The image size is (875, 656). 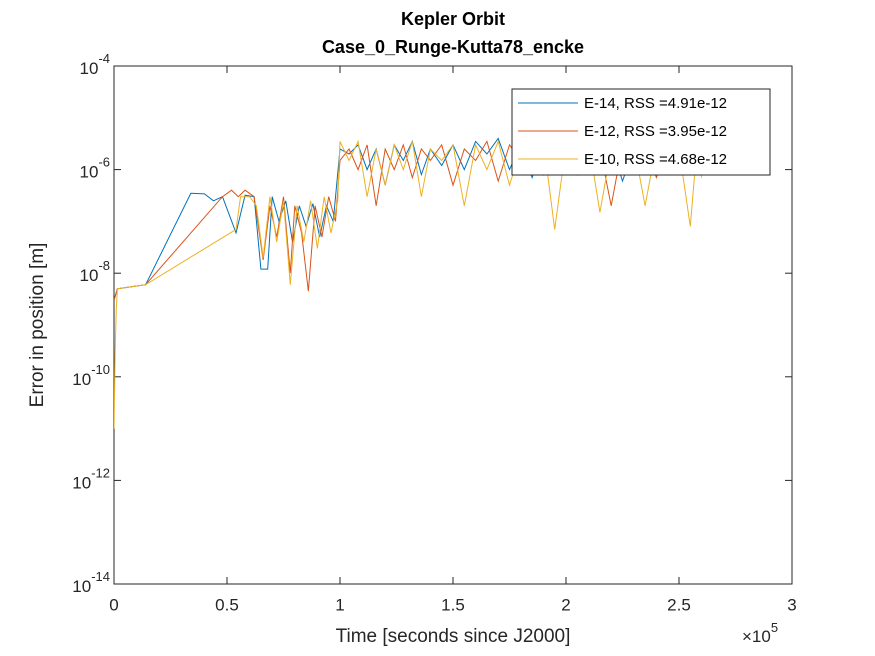 I want to click on legend-label: E-12, RSS =3.95e-12, so click(x=655, y=131).